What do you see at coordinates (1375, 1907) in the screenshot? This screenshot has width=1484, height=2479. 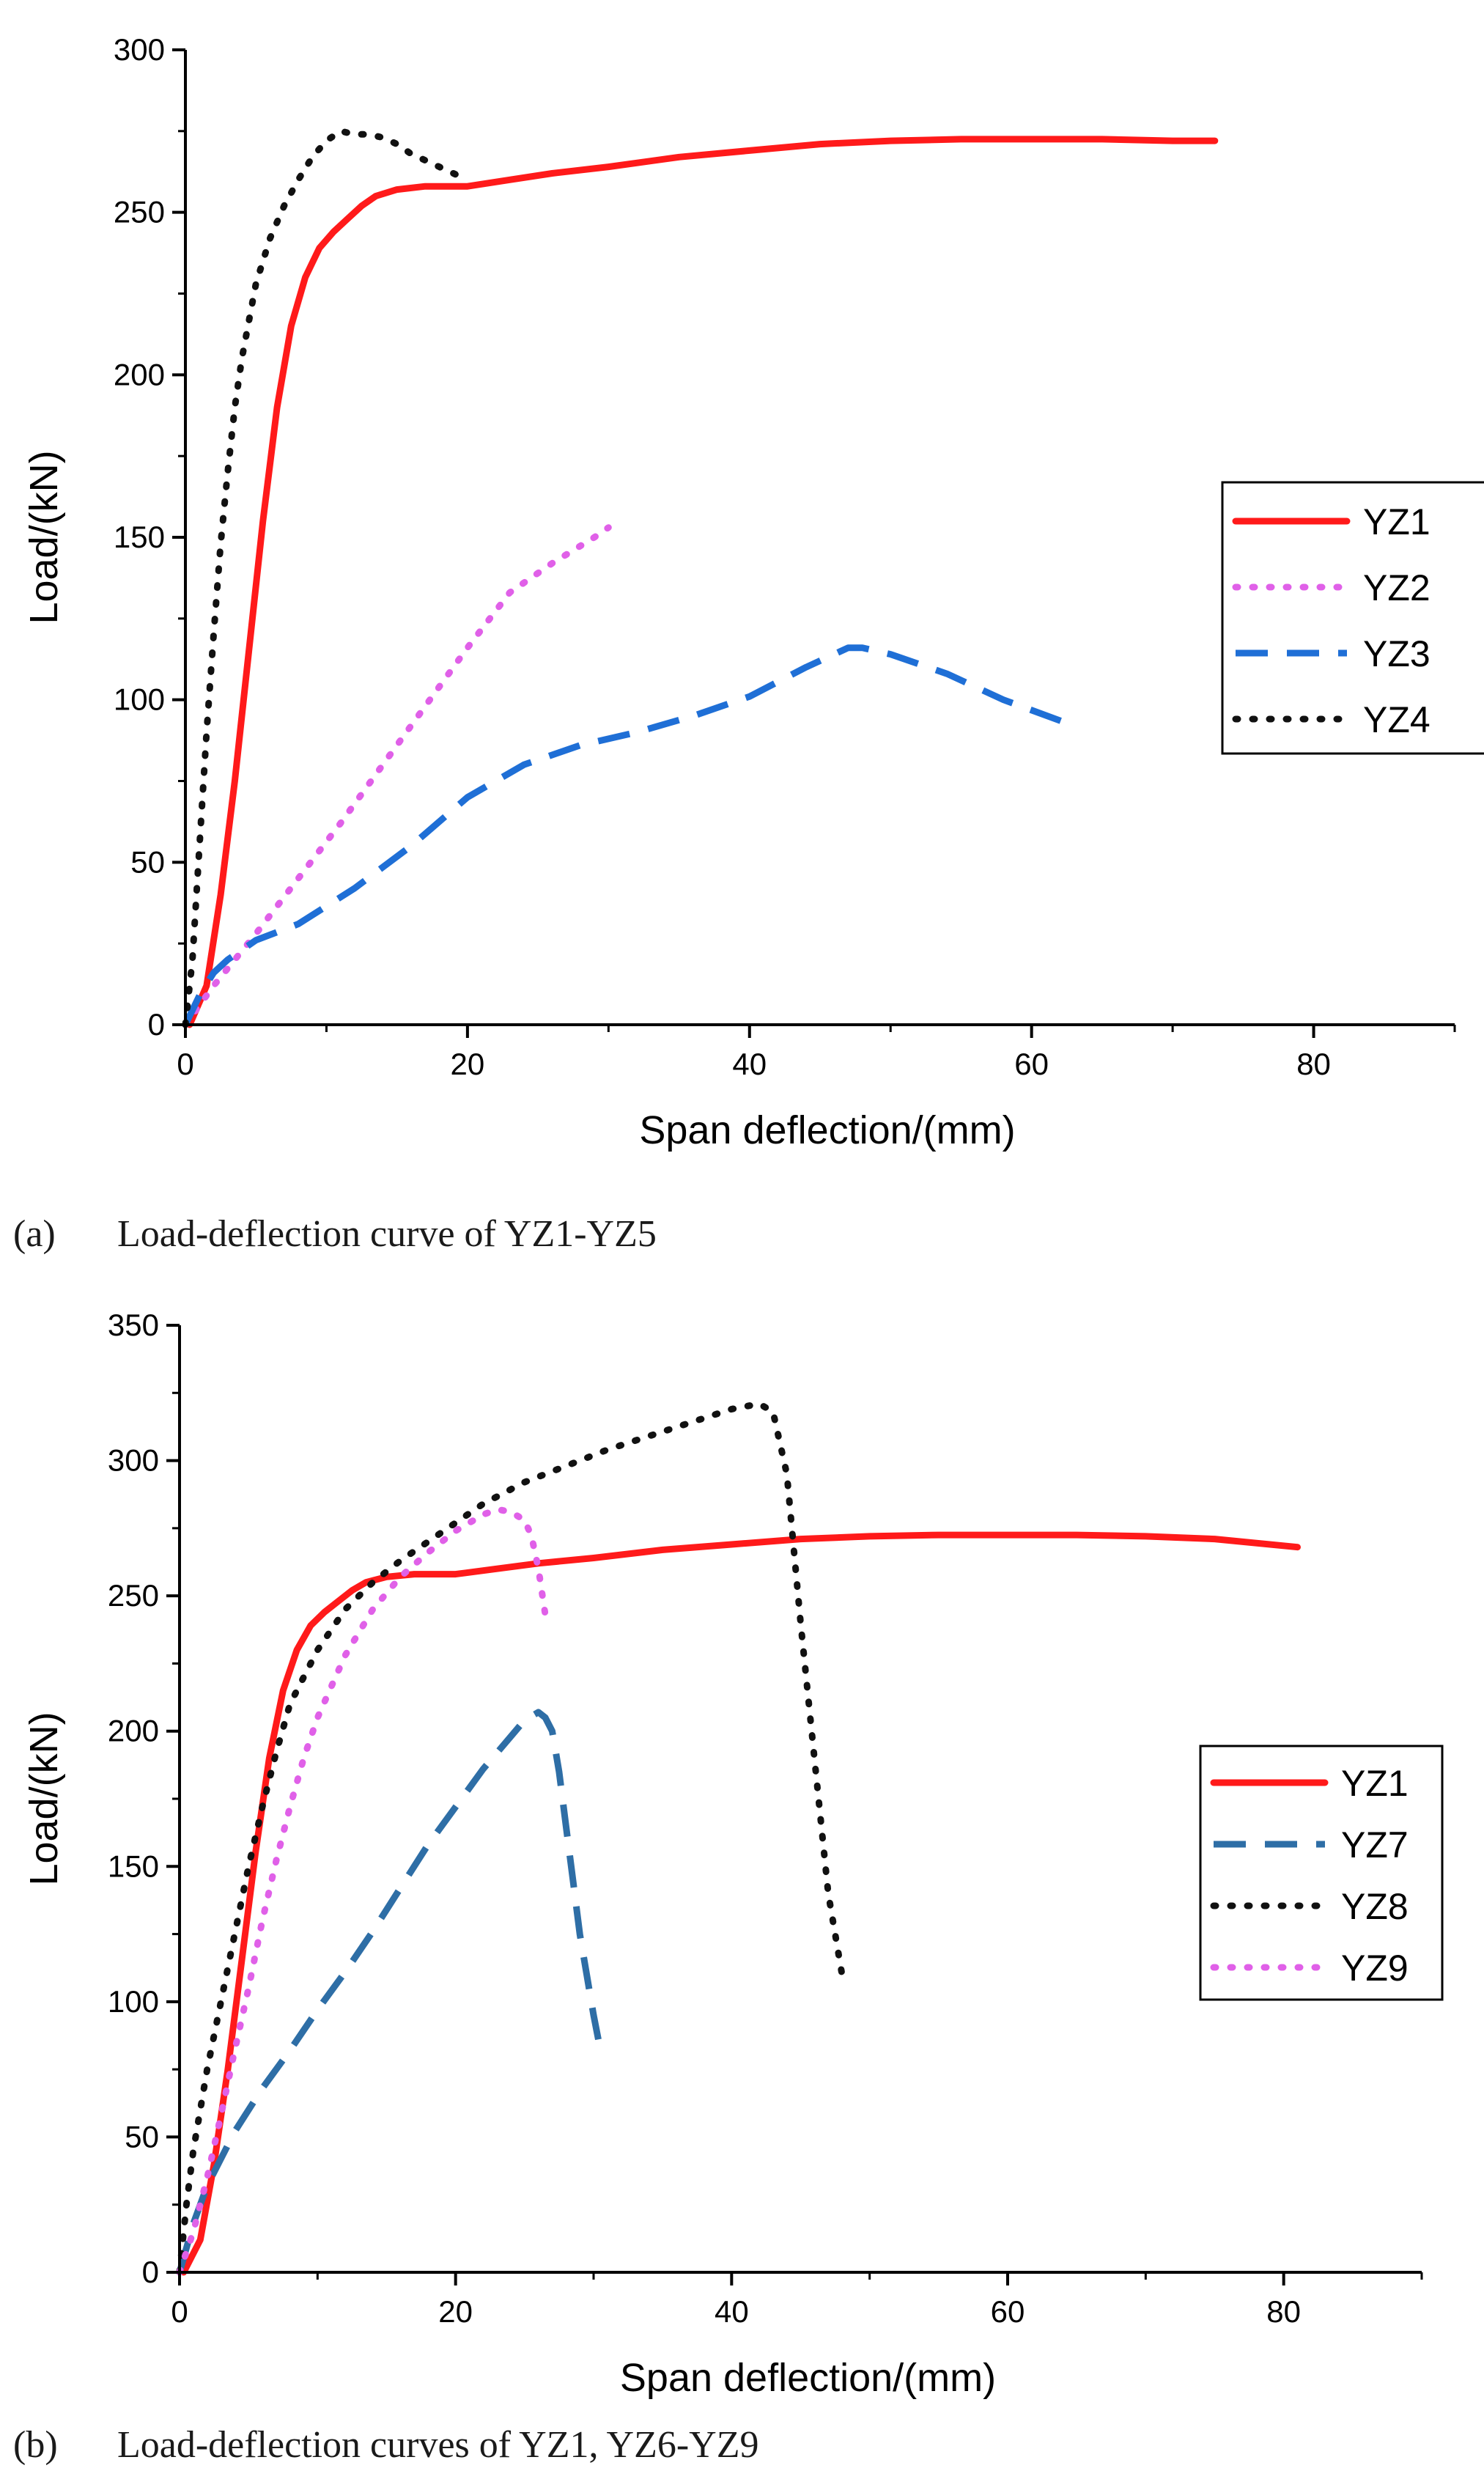 I see `legend-label-yz8: YZ8` at bounding box center [1375, 1907].